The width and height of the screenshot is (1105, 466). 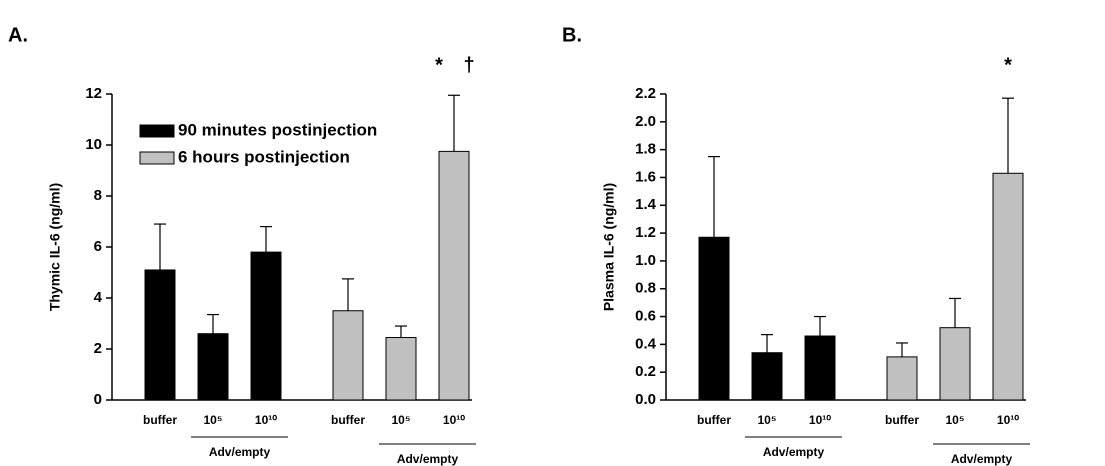 What do you see at coordinates (645, 121) in the screenshot?
I see `y-tick-label: 2.0` at bounding box center [645, 121].